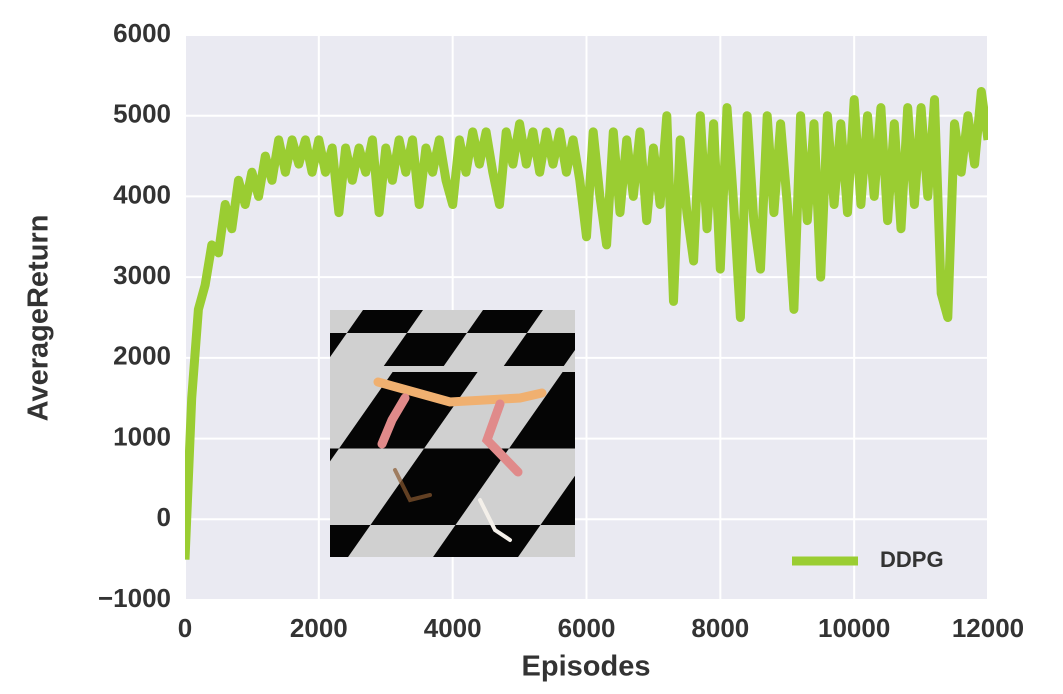 The width and height of the screenshot is (1063, 694). Describe the element at coordinates (142, 356) in the screenshot. I see `y-tick-label: 2000` at that location.